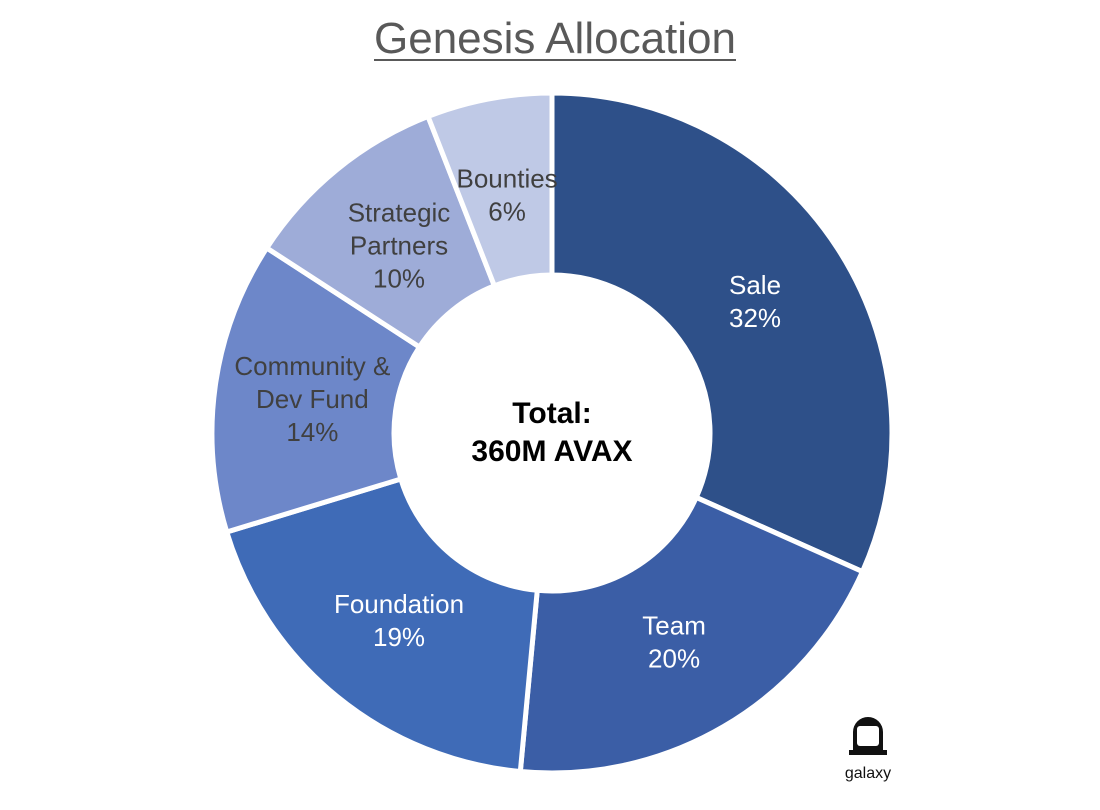 This screenshot has width=1100, height=810. What do you see at coordinates (551, 451) in the screenshot?
I see `center-label-line-2: 360M AVAX` at bounding box center [551, 451].